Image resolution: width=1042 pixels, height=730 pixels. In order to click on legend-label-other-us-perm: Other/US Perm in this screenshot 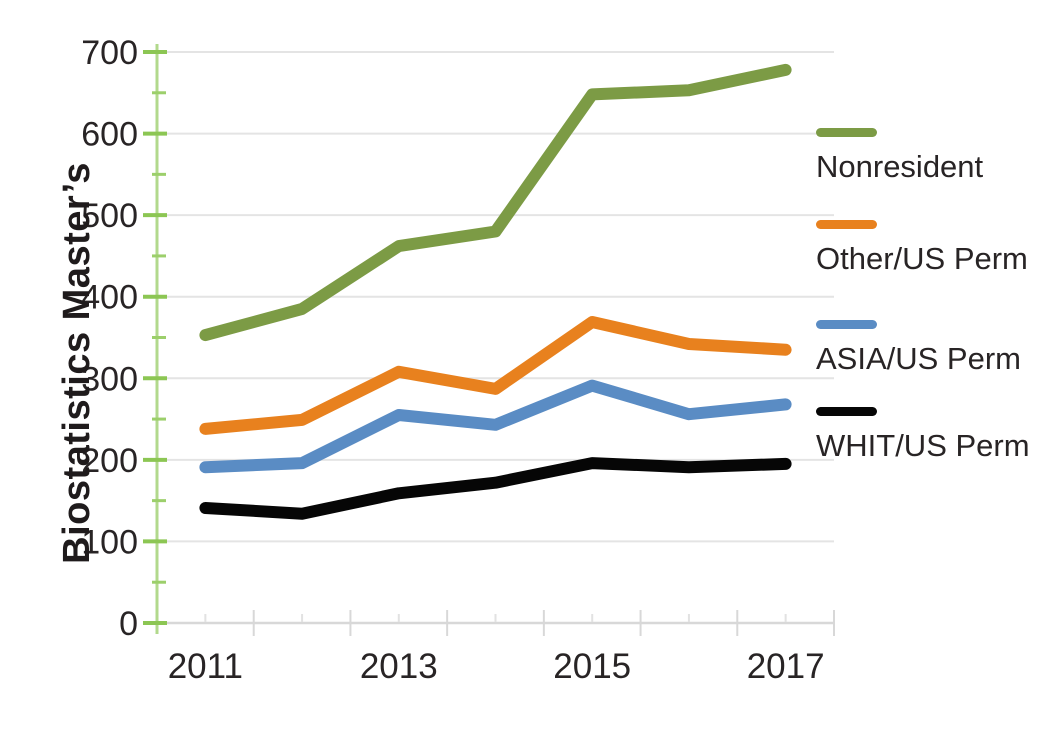, I will do `click(922, 258)`.